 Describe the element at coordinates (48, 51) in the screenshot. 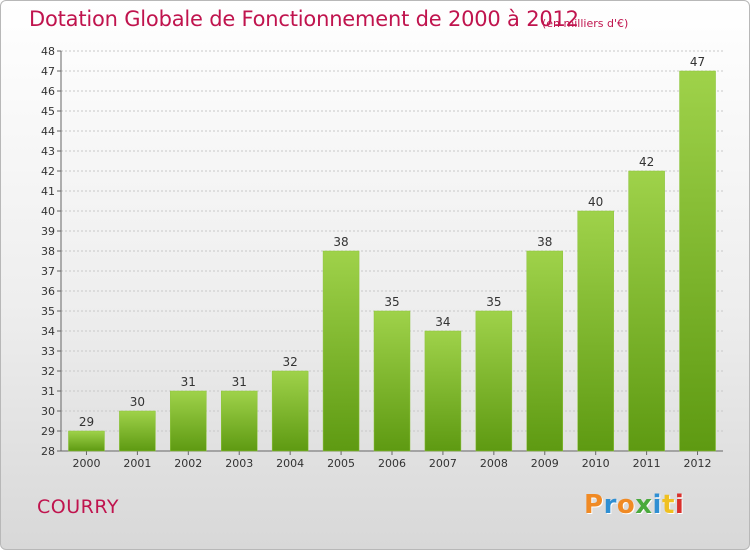

I see `y-tick-label: 48` at that location.